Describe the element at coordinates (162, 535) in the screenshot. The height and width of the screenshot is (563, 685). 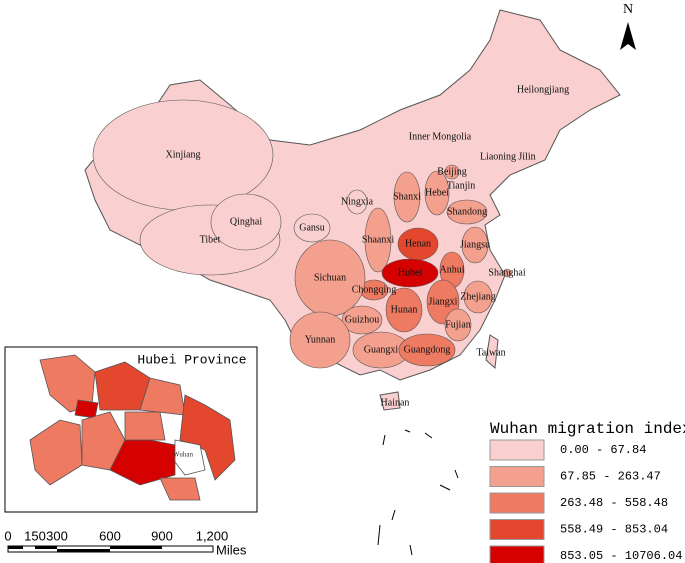
I see `scale-tick-label: 900` at that location.